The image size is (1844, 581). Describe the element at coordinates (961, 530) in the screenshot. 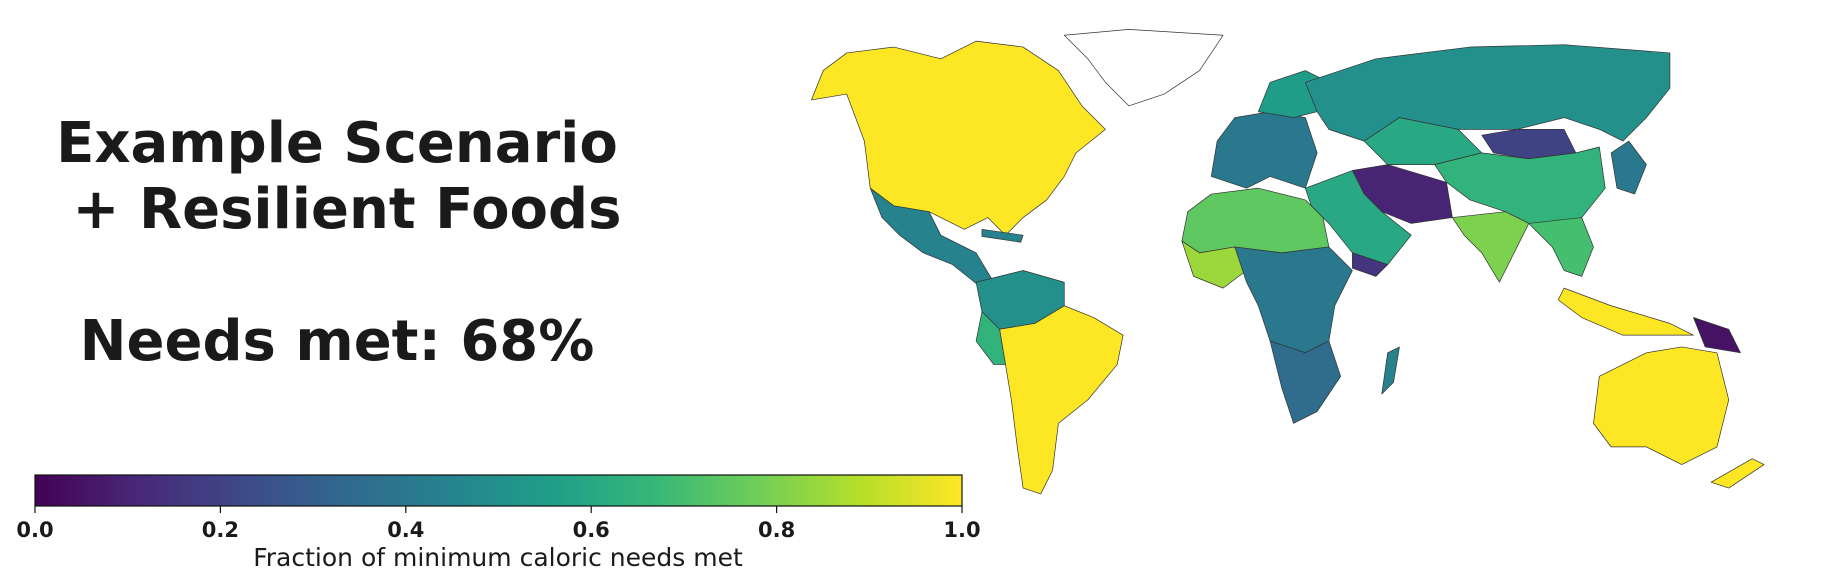

I see `tick-label: 1.0` at that location.